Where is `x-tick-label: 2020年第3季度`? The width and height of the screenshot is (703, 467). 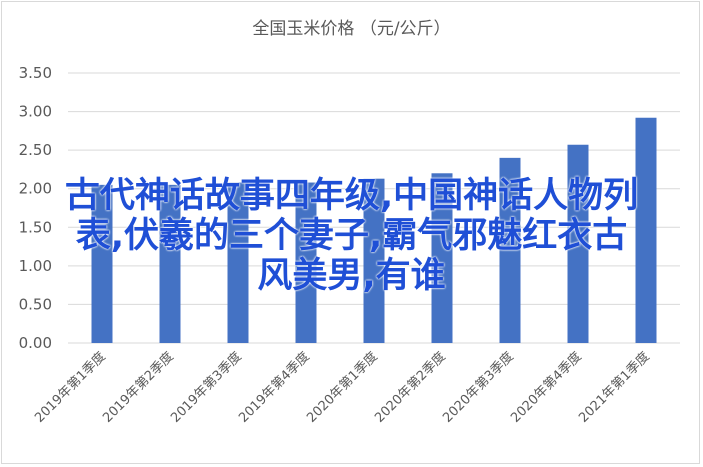 x-tick-label: 2020年第3季度 is located at coordinates (477, 387).